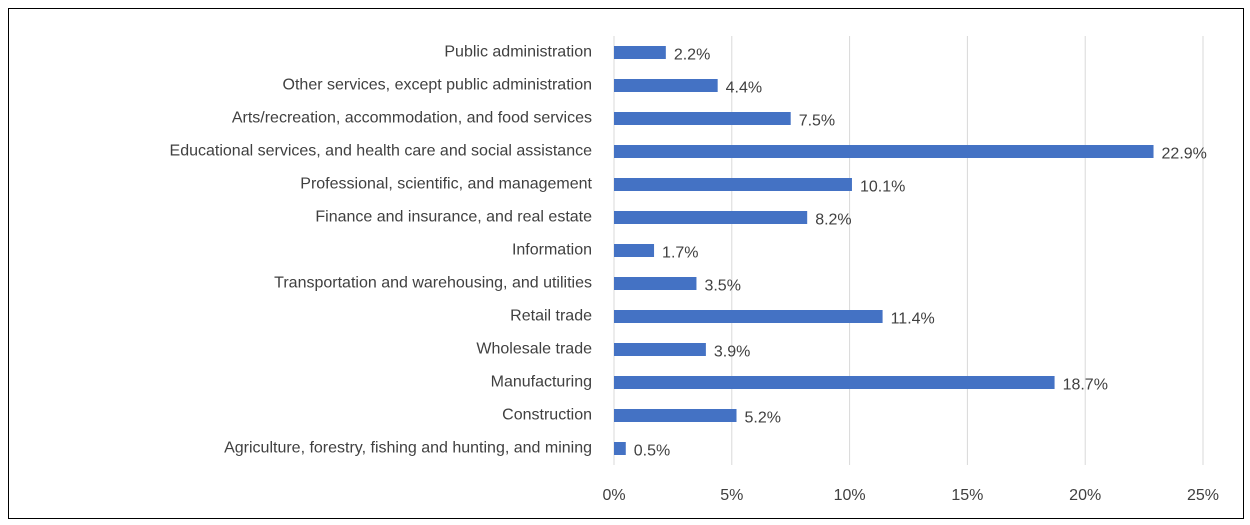 Image resolution: width=1250 pixels, height=525 pixels. I want to click on data-label: 11.4%, so click(913, 319).